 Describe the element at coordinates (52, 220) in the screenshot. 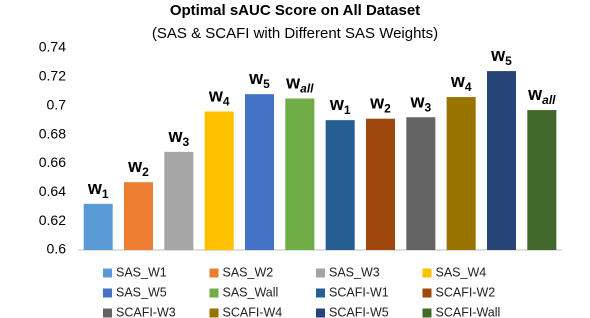

I see `y-tick-label: 0.62` at that location.